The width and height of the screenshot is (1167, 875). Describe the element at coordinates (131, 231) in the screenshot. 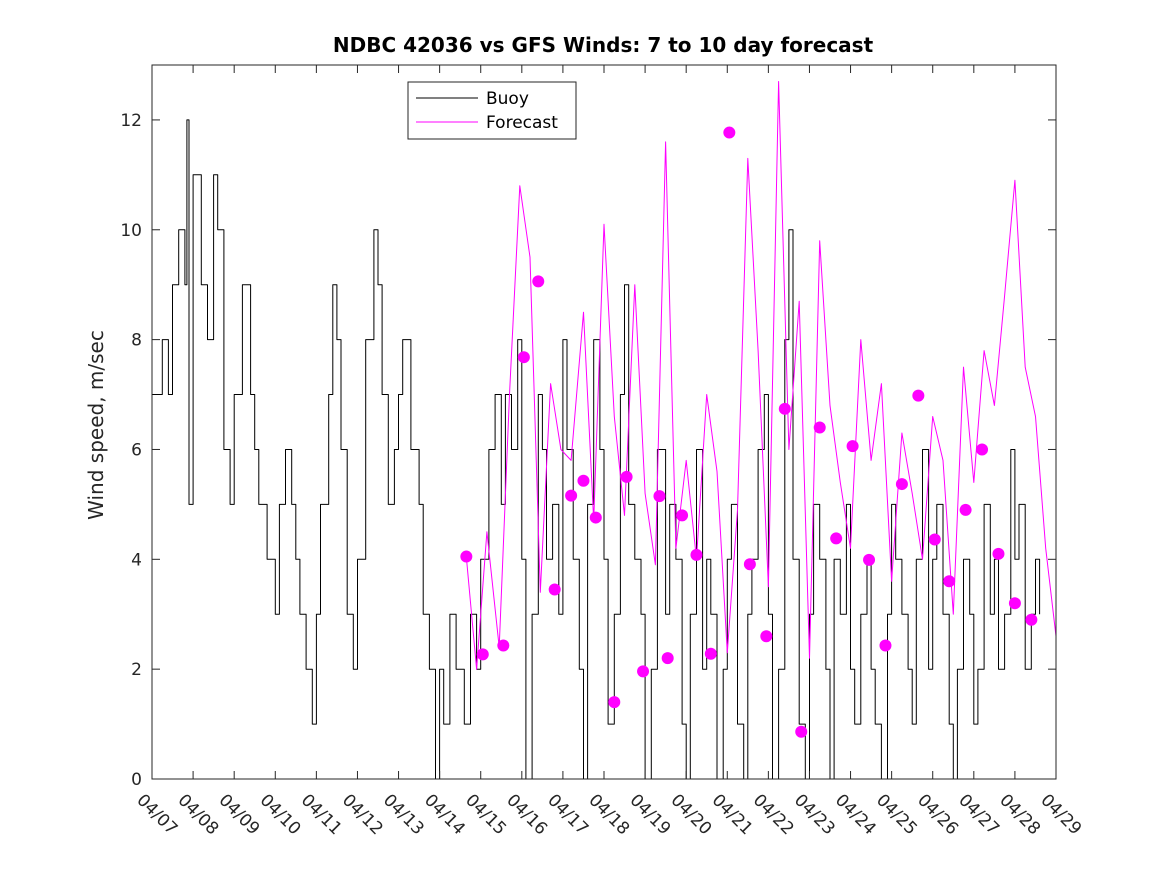

I see `y-tick-label: 10` at that location.